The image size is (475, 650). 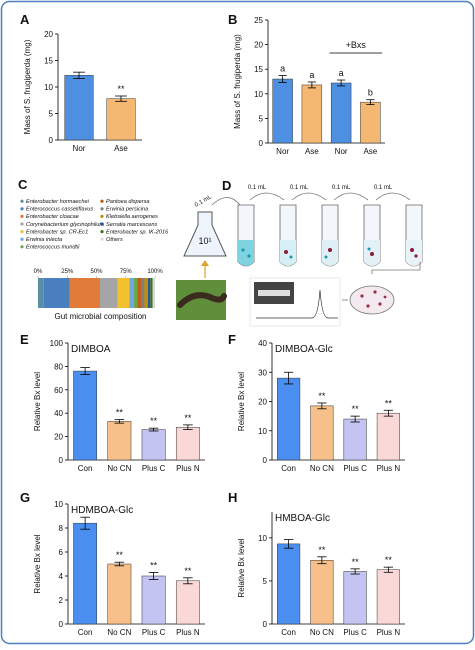 What do you see at coordinates (304, 349) in the screenshot?
I see `chart-title: DIMBOA-Glc` at bounding box center [304, 349].